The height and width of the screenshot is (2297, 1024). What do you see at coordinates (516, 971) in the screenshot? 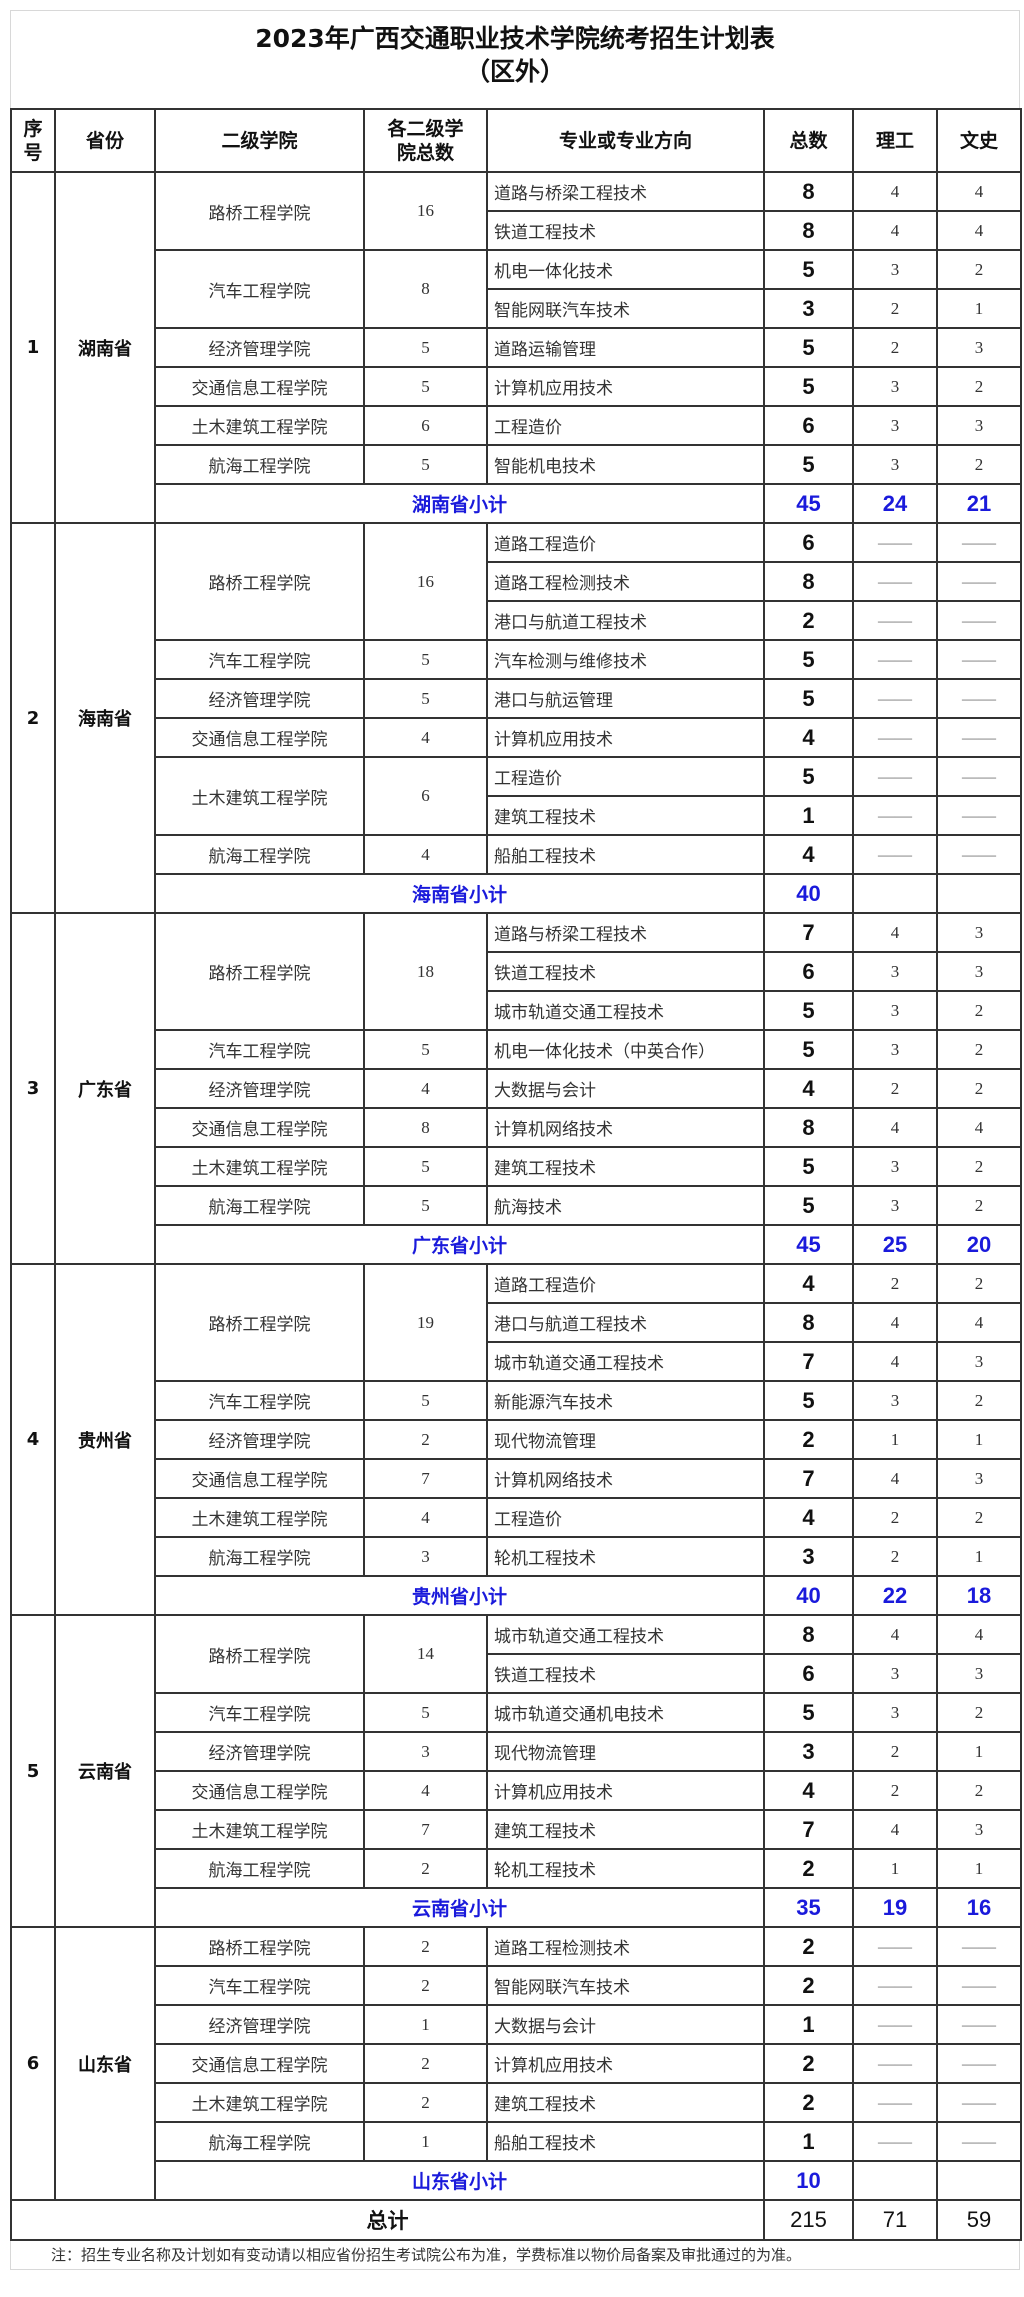
I see `table-row: 铁道工程技术 6 3 3` at bounding box center [516, 971].